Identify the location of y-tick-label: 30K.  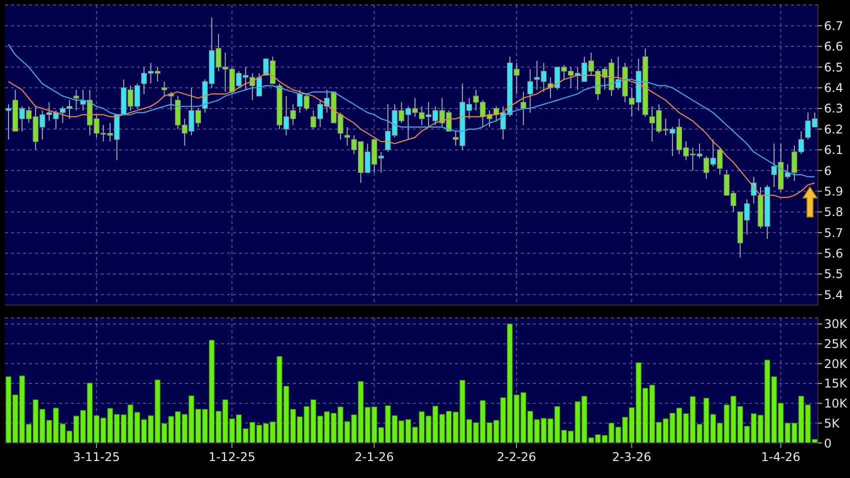
(836, 324).